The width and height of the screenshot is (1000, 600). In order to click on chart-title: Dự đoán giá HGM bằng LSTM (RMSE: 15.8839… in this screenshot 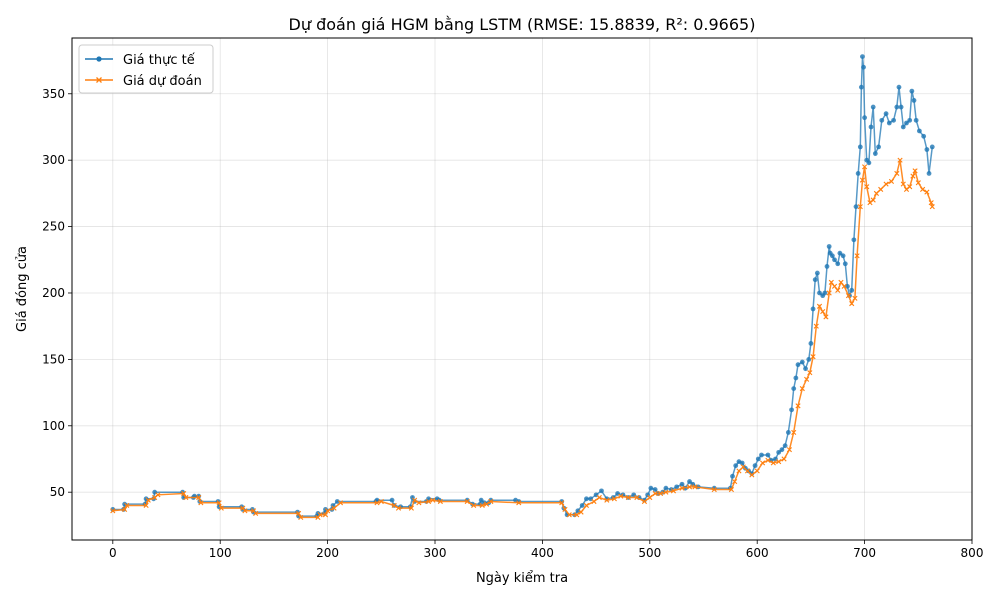, I will do `click(522, 24)`.